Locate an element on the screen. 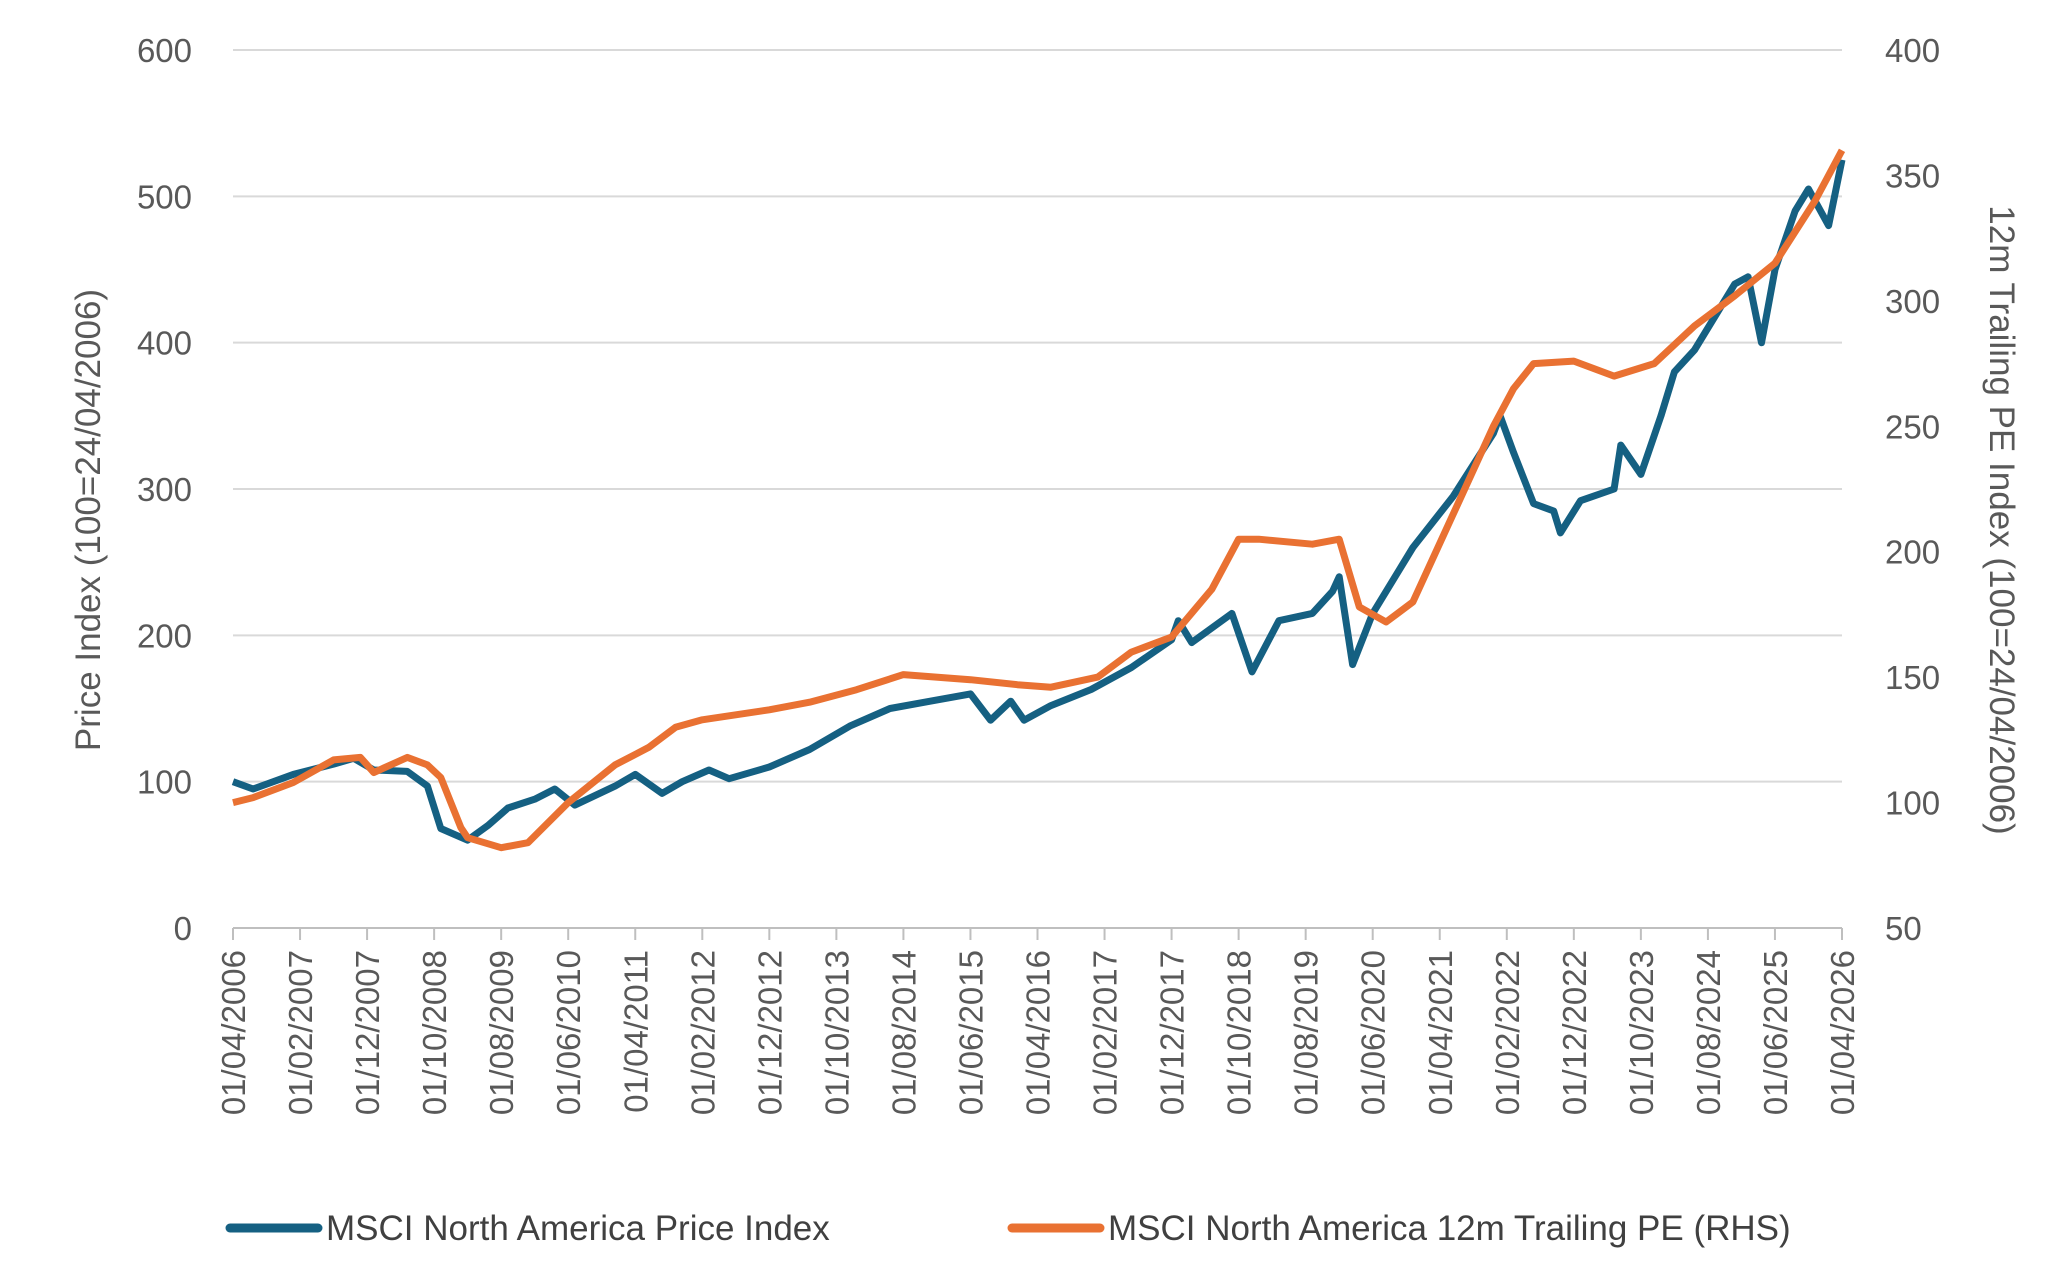 This screenshot has width=2068, height=1288. left-axis-title: Price Index (100=24/04/2006) is located at coordinates (88, 520).